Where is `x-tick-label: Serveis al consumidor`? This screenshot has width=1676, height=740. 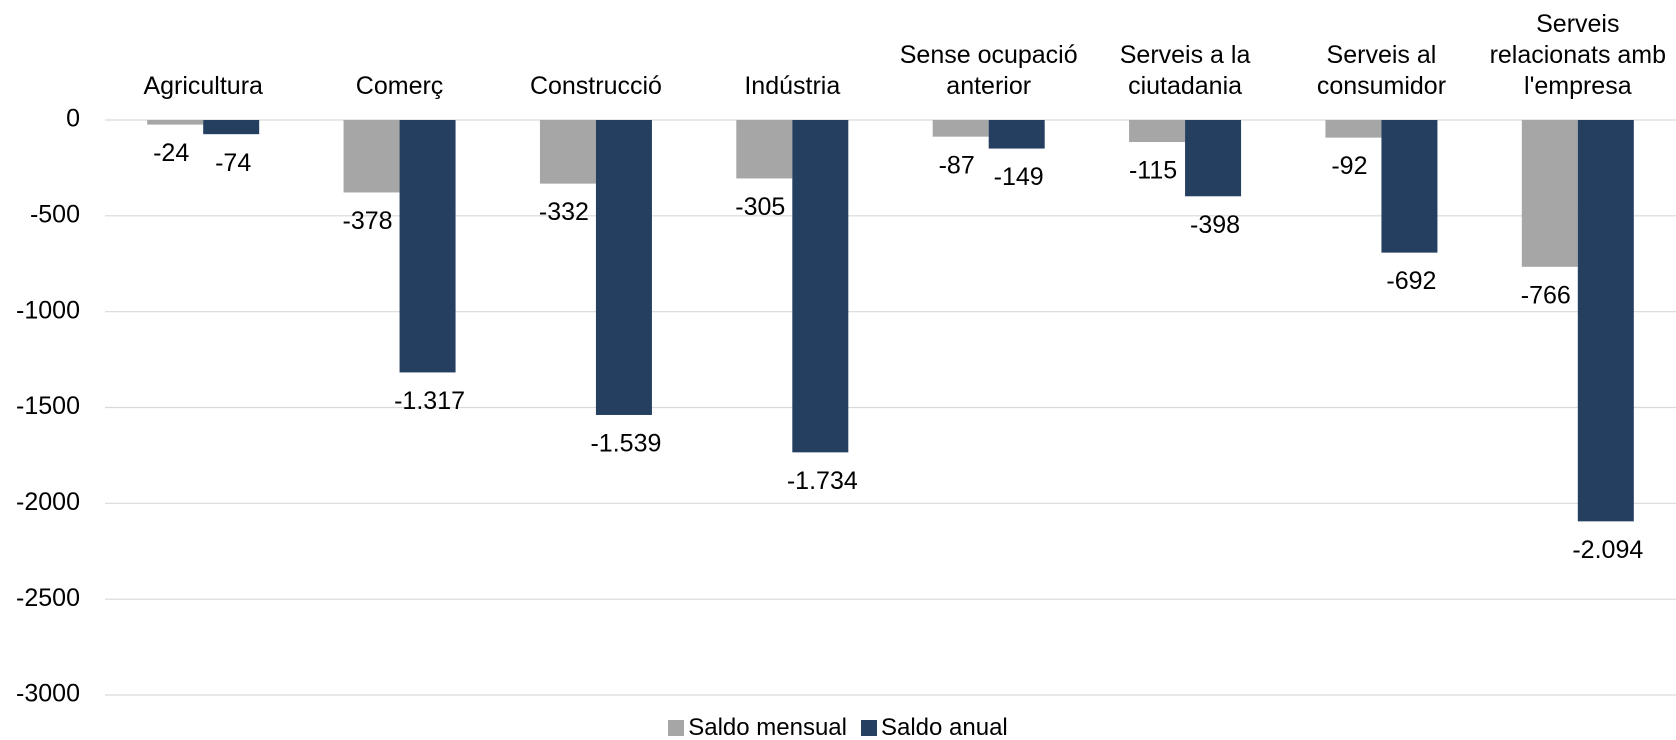 x-tick-label: Serveis al consumidor is located at coordinates (1381, 70).